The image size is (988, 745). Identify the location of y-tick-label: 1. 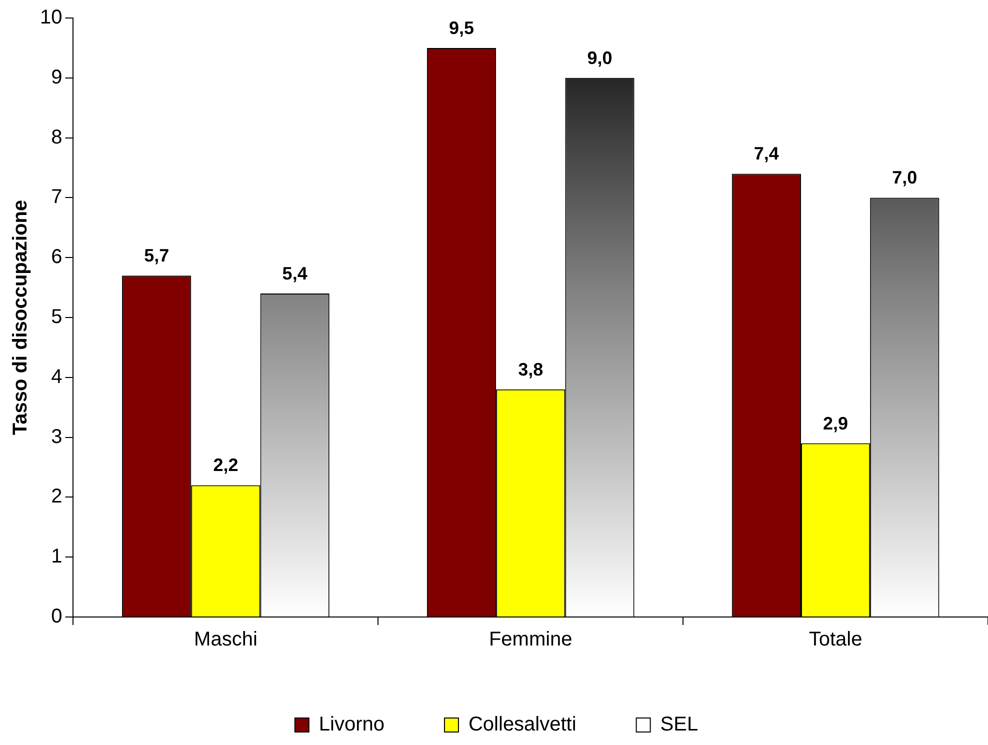
(56, 557).